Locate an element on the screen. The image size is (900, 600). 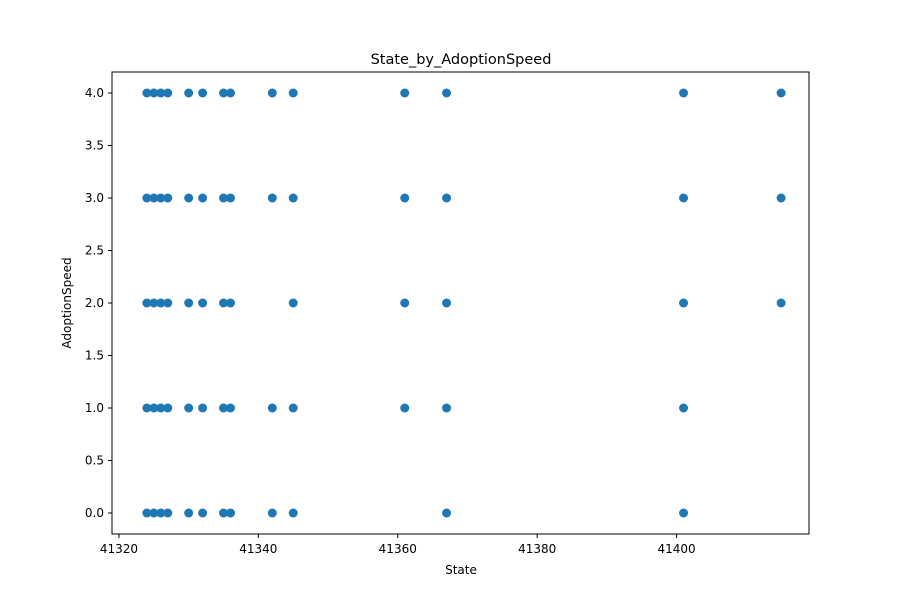
y-axis-ticks: 0.0 0.5 1.0 1.5 2.0 2.5 3.0 3.5 4.0 is located at coordinates (98, 303).